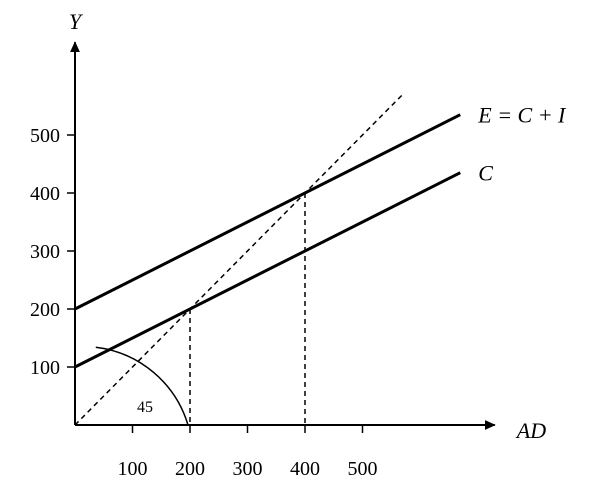 The width and height of the screenshot is (600, 497). I want to click on reference-lines, so click(247, 309).